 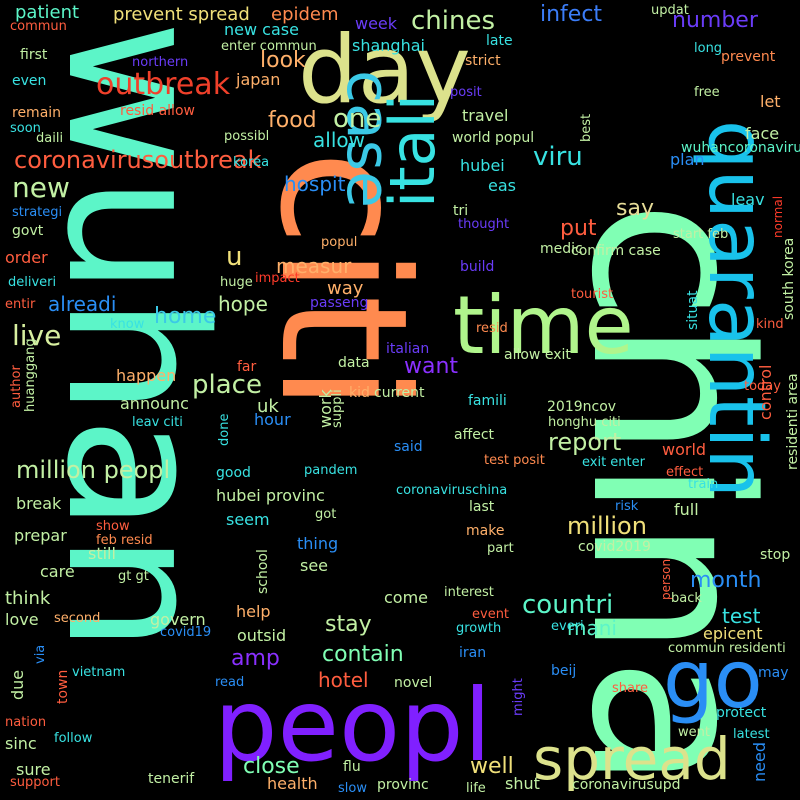 What do you see at coordinates (748, 199) in the screenshot?
I see `word-leav: leav` at bounding box center [748, 199].